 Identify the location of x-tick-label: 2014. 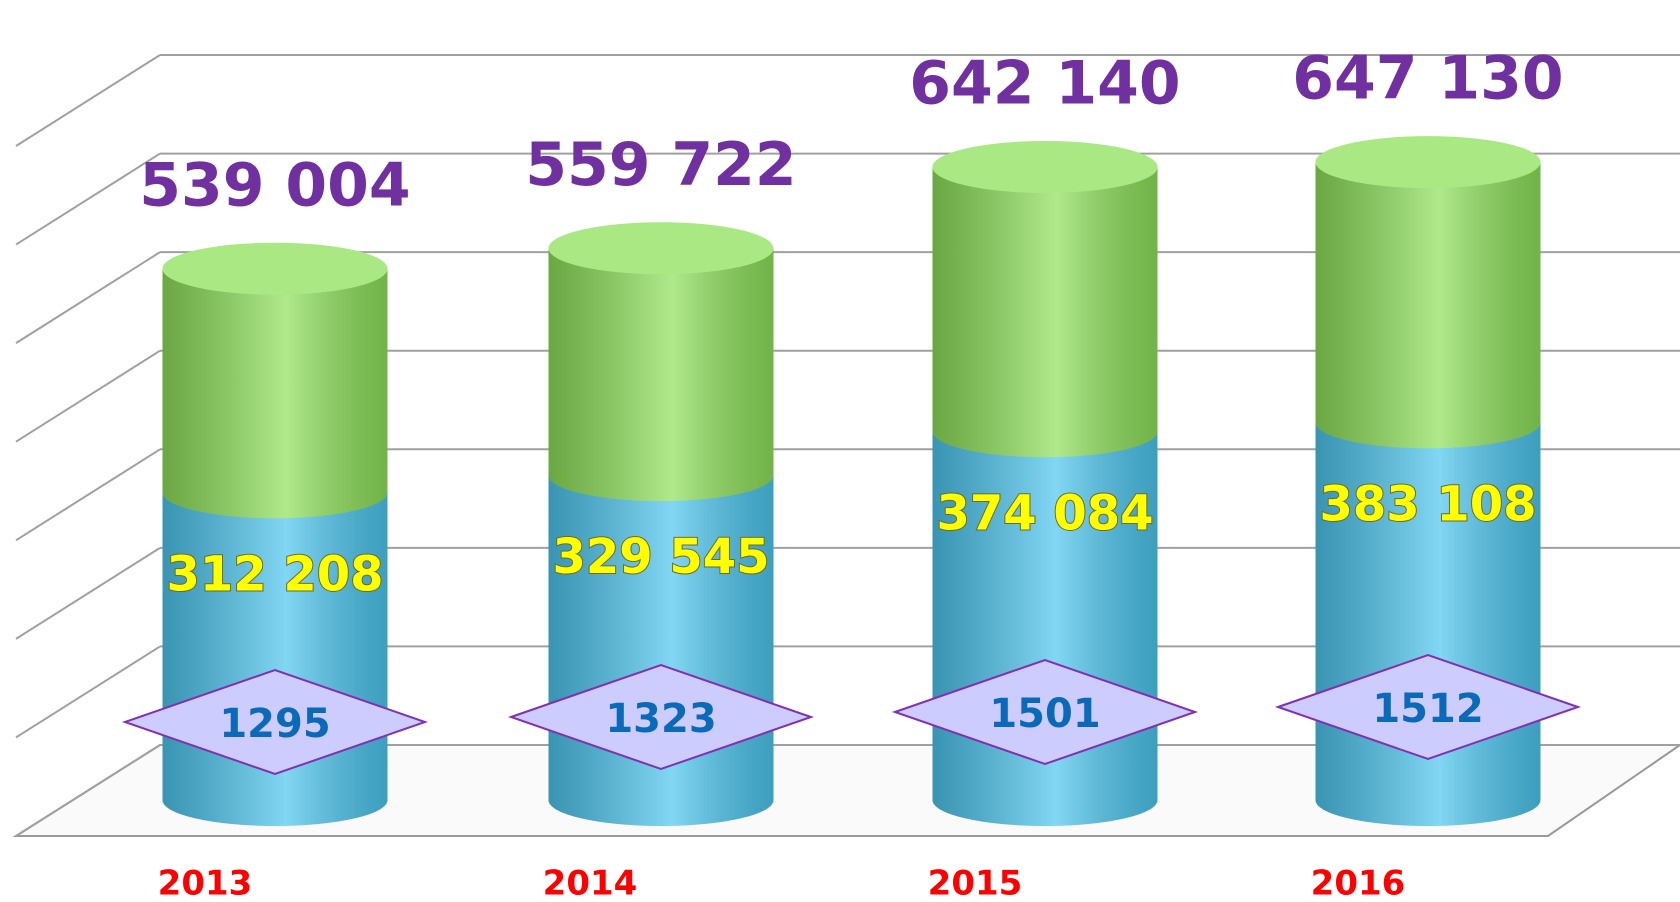
(590, 883).